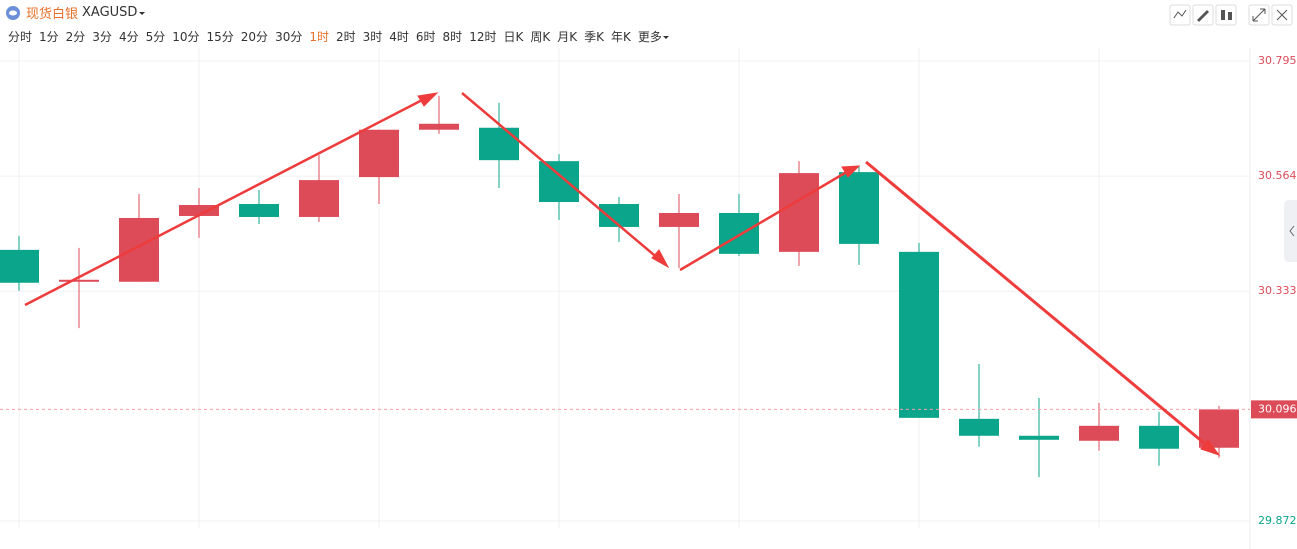 The image size is (1297, 549). Describe the element at coordinates (425, 37) in the screenshot. I see `period-button: 6时` at that location.